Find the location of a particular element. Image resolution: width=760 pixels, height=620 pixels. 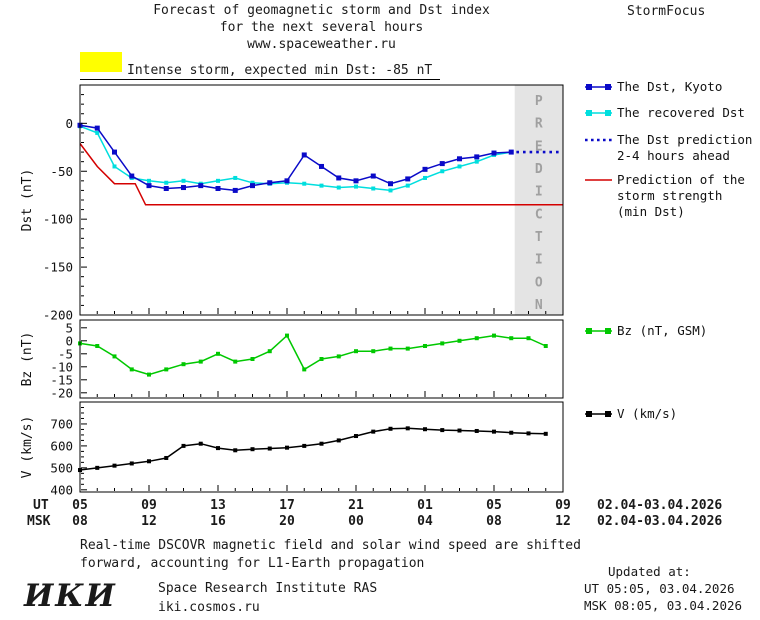

series-storm-strength-prediction is located at coordinates (321, 174).